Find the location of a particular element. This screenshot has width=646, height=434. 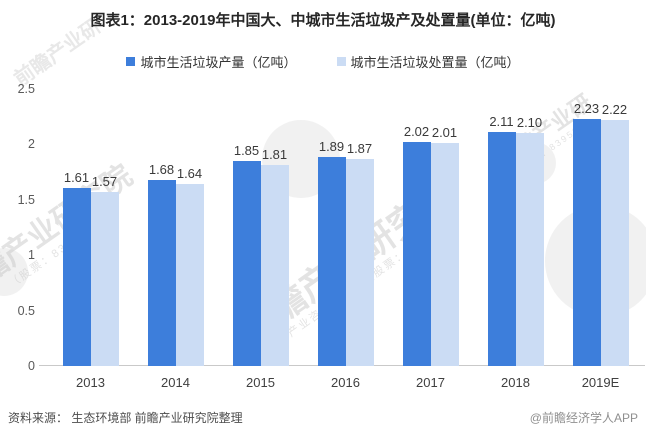

bar-2013-series1 is located at coordinates (104, 279).